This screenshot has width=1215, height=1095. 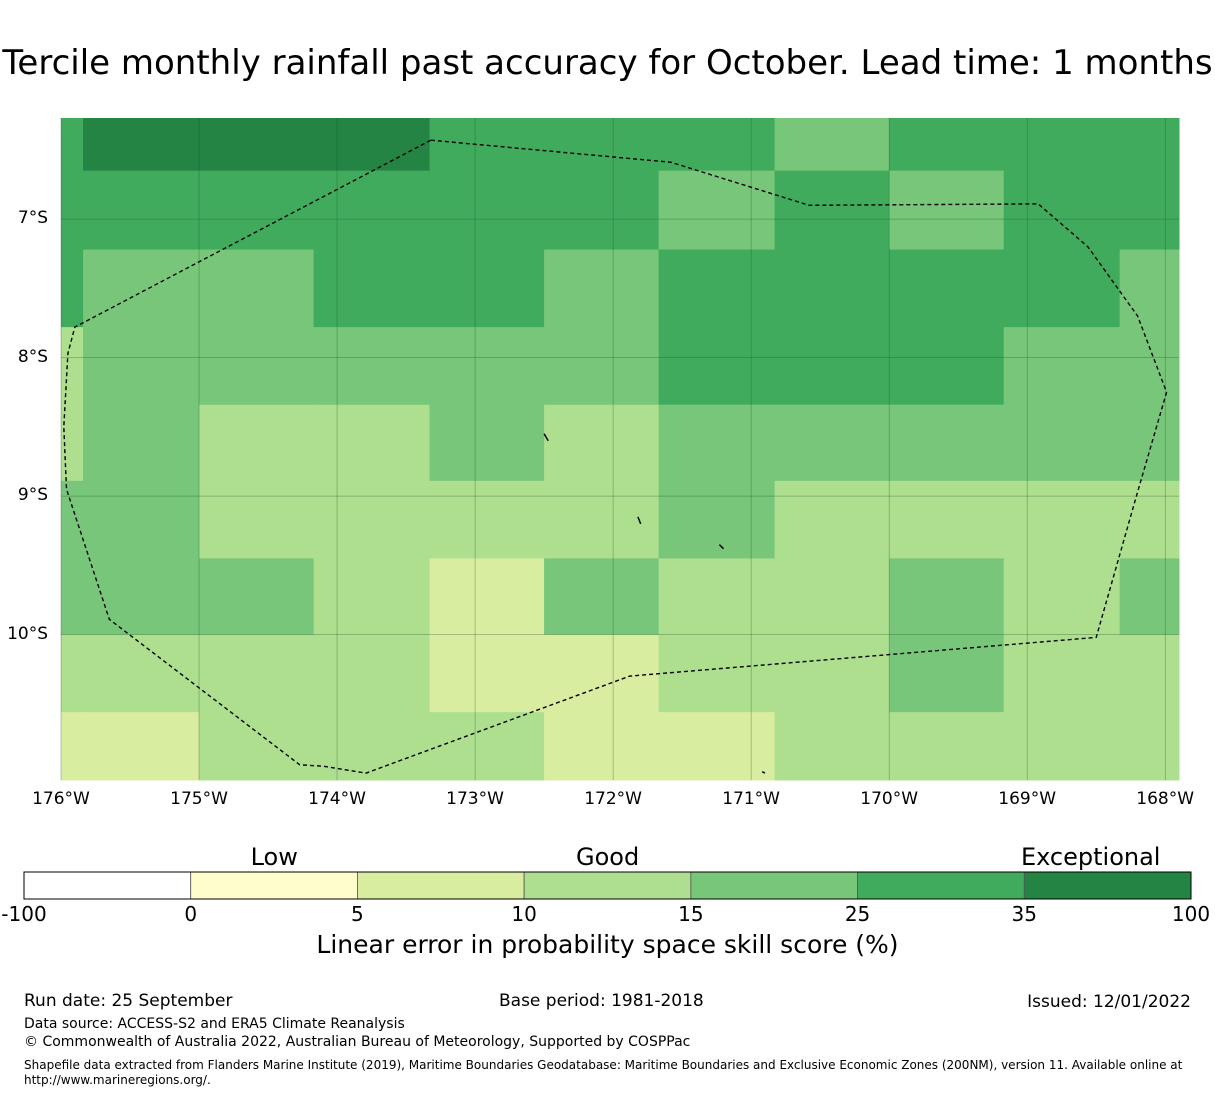 What do you see at coordinates (199, 799) in the screenshot?
I see `longitude-tick-label: 175°W` at bounding box center [199, 799].